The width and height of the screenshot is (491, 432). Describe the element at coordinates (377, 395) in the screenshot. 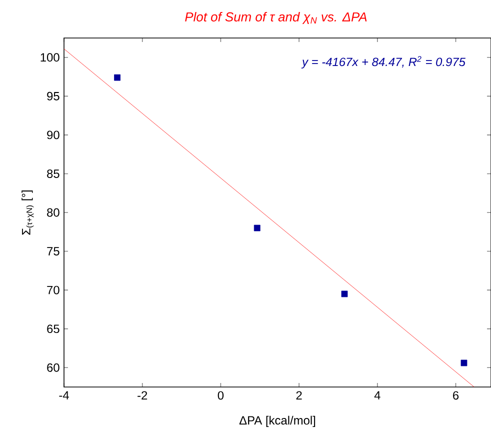

I see `x-tick-label: 4` at that location.